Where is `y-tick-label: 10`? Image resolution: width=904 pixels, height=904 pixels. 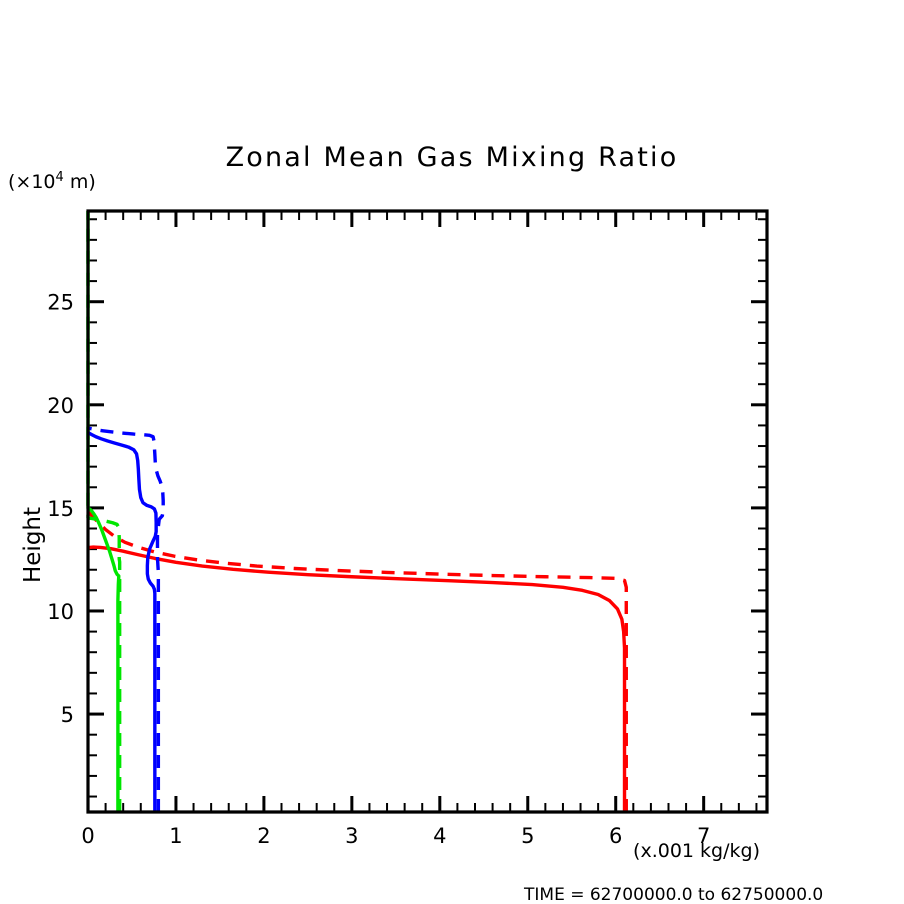
y-tick-label: 10 is located at coordinates (60, 612).